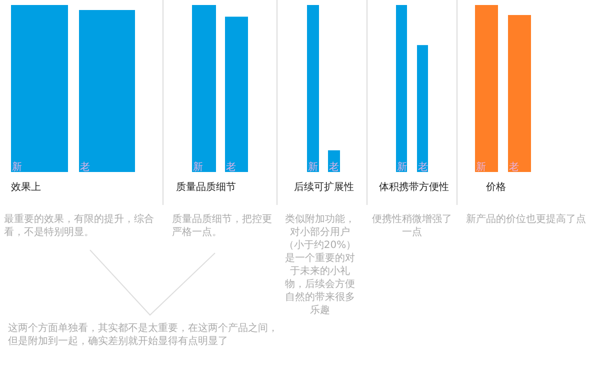  What do you see at coordinates (206, 187) in the screenshot?
I see `x-axis-title: 质量品质细节` at bounding box center [206, 187].